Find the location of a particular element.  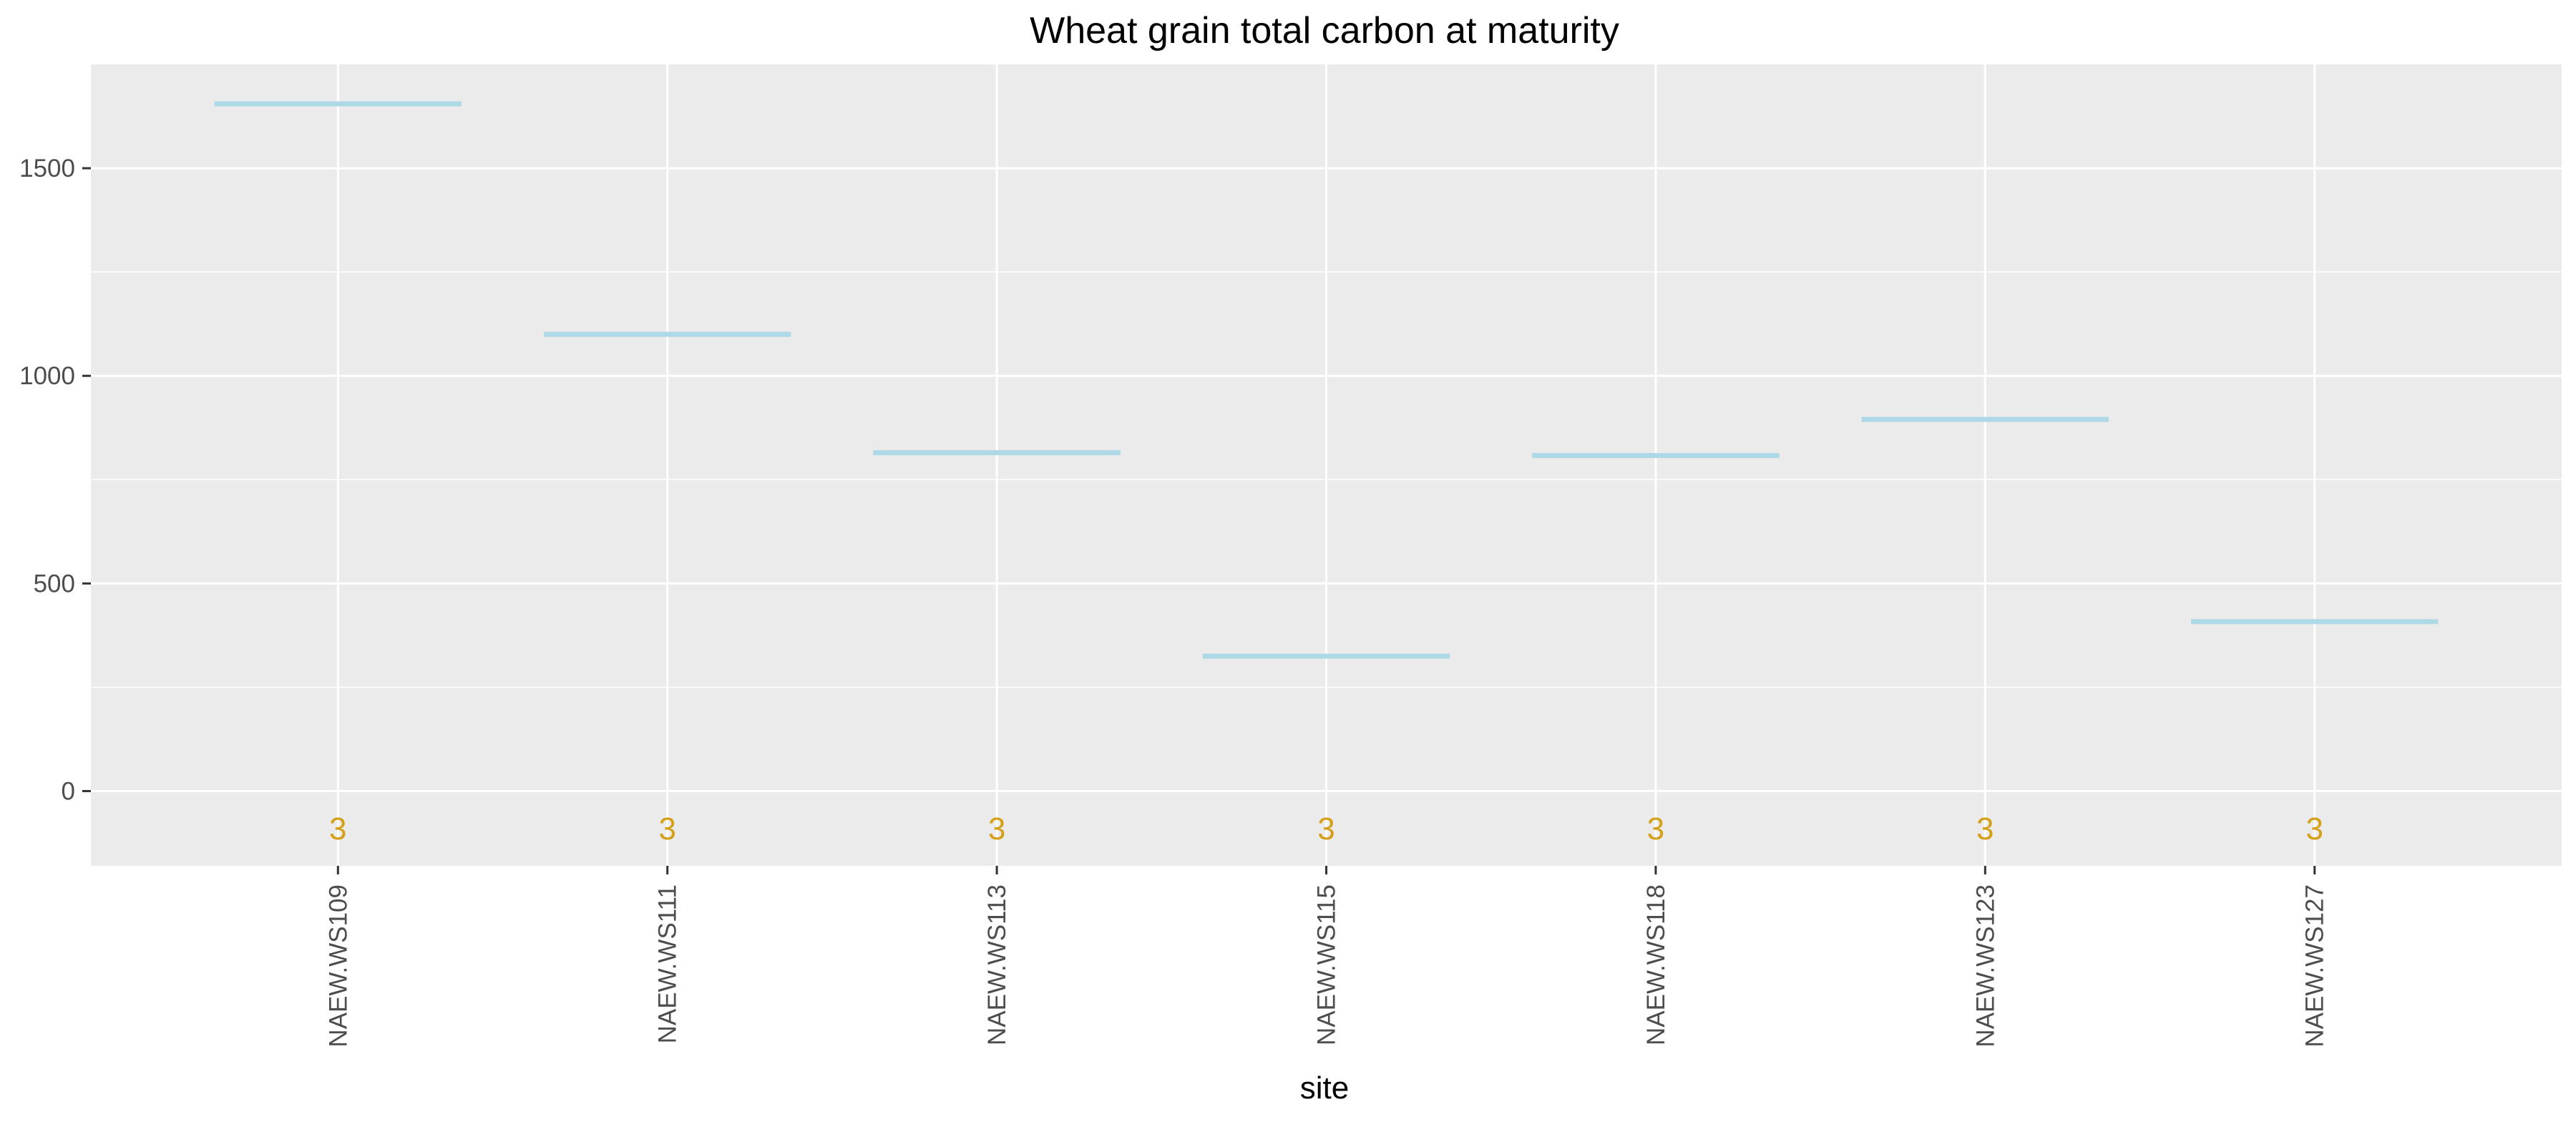

y-tick-label: 1500 is located at coordinates (47, 168).